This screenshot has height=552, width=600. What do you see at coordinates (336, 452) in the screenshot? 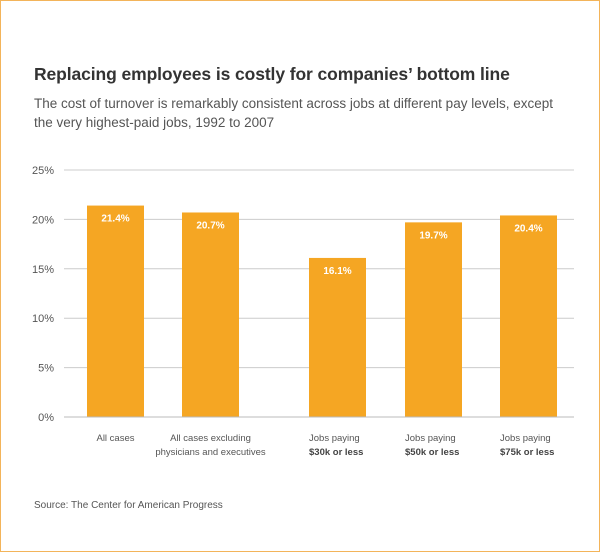
I see `x-category-label: $30k or less` at bounding box center [336, 452].